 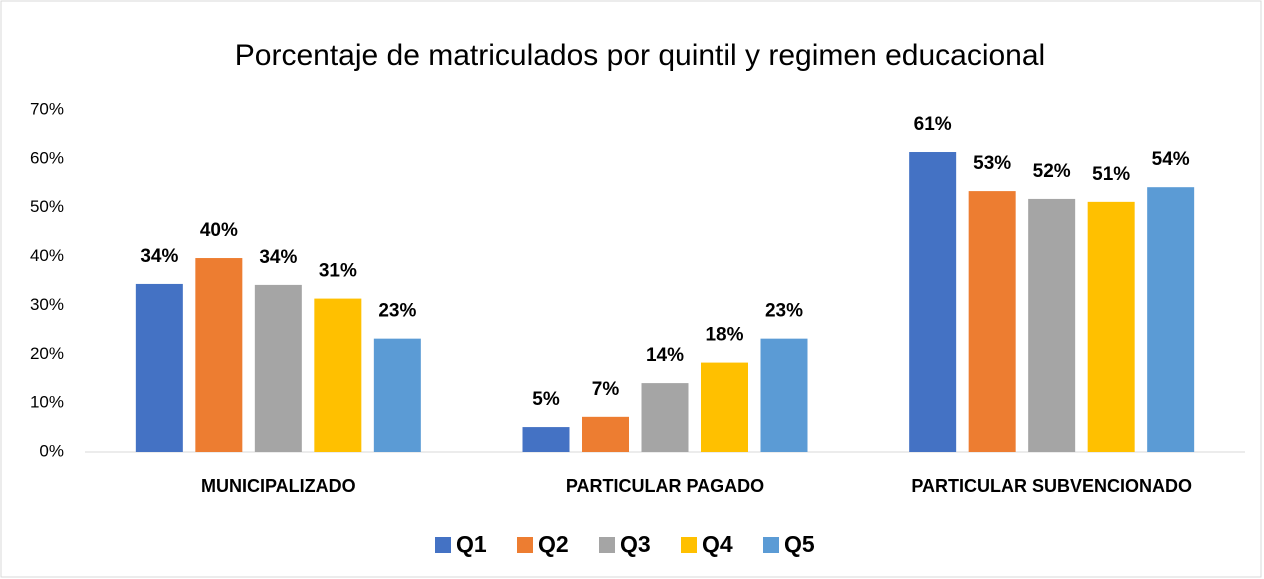 What do you see at coordinates (338, 271) in the screenshot?
I see `value-label: 31%` at bounding box center [338, 271].